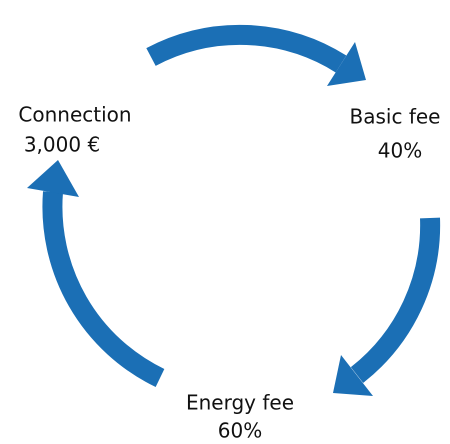  I want to click on node-value: 40%, so click(400, 151).